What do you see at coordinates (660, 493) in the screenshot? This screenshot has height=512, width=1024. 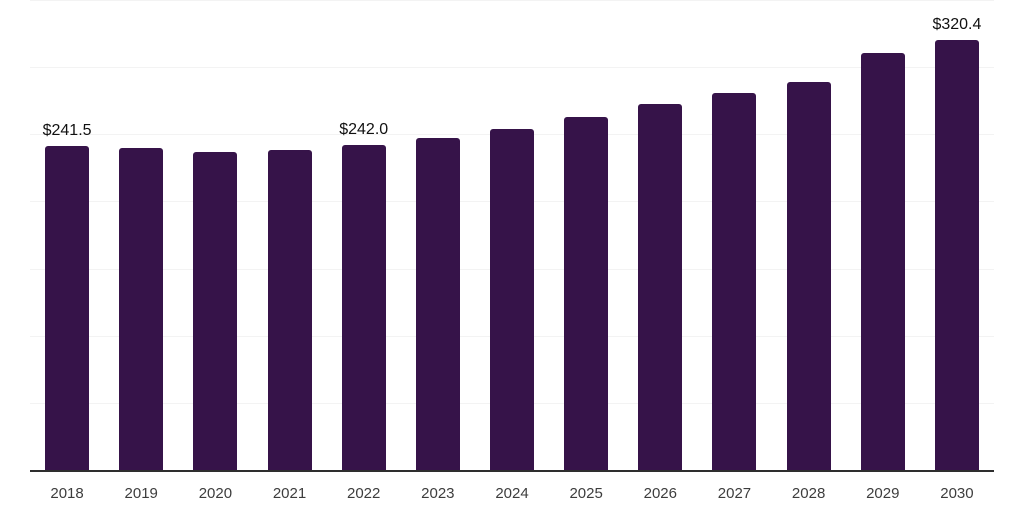 I see `x-tick-2026: 2026` at bounding box center [660, 493].